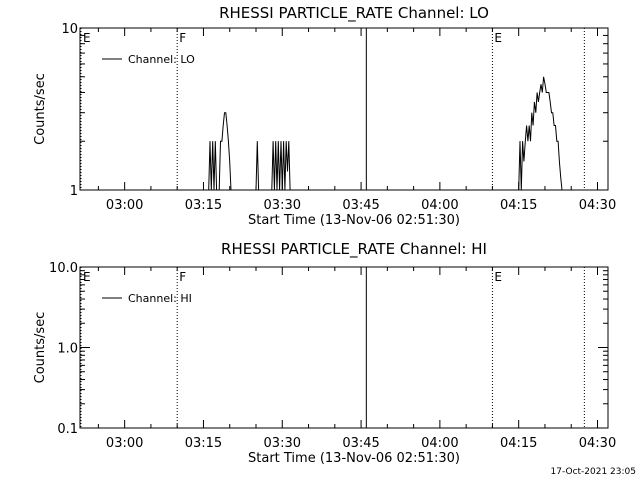 Image resolution: width=640 pixels, height=480 pixels. What do you see at coordinates (593, 472) in the screenshot?
I see `footer-timestamp: 17-Oct-2021 23:05` at bounding box center [593, 472].